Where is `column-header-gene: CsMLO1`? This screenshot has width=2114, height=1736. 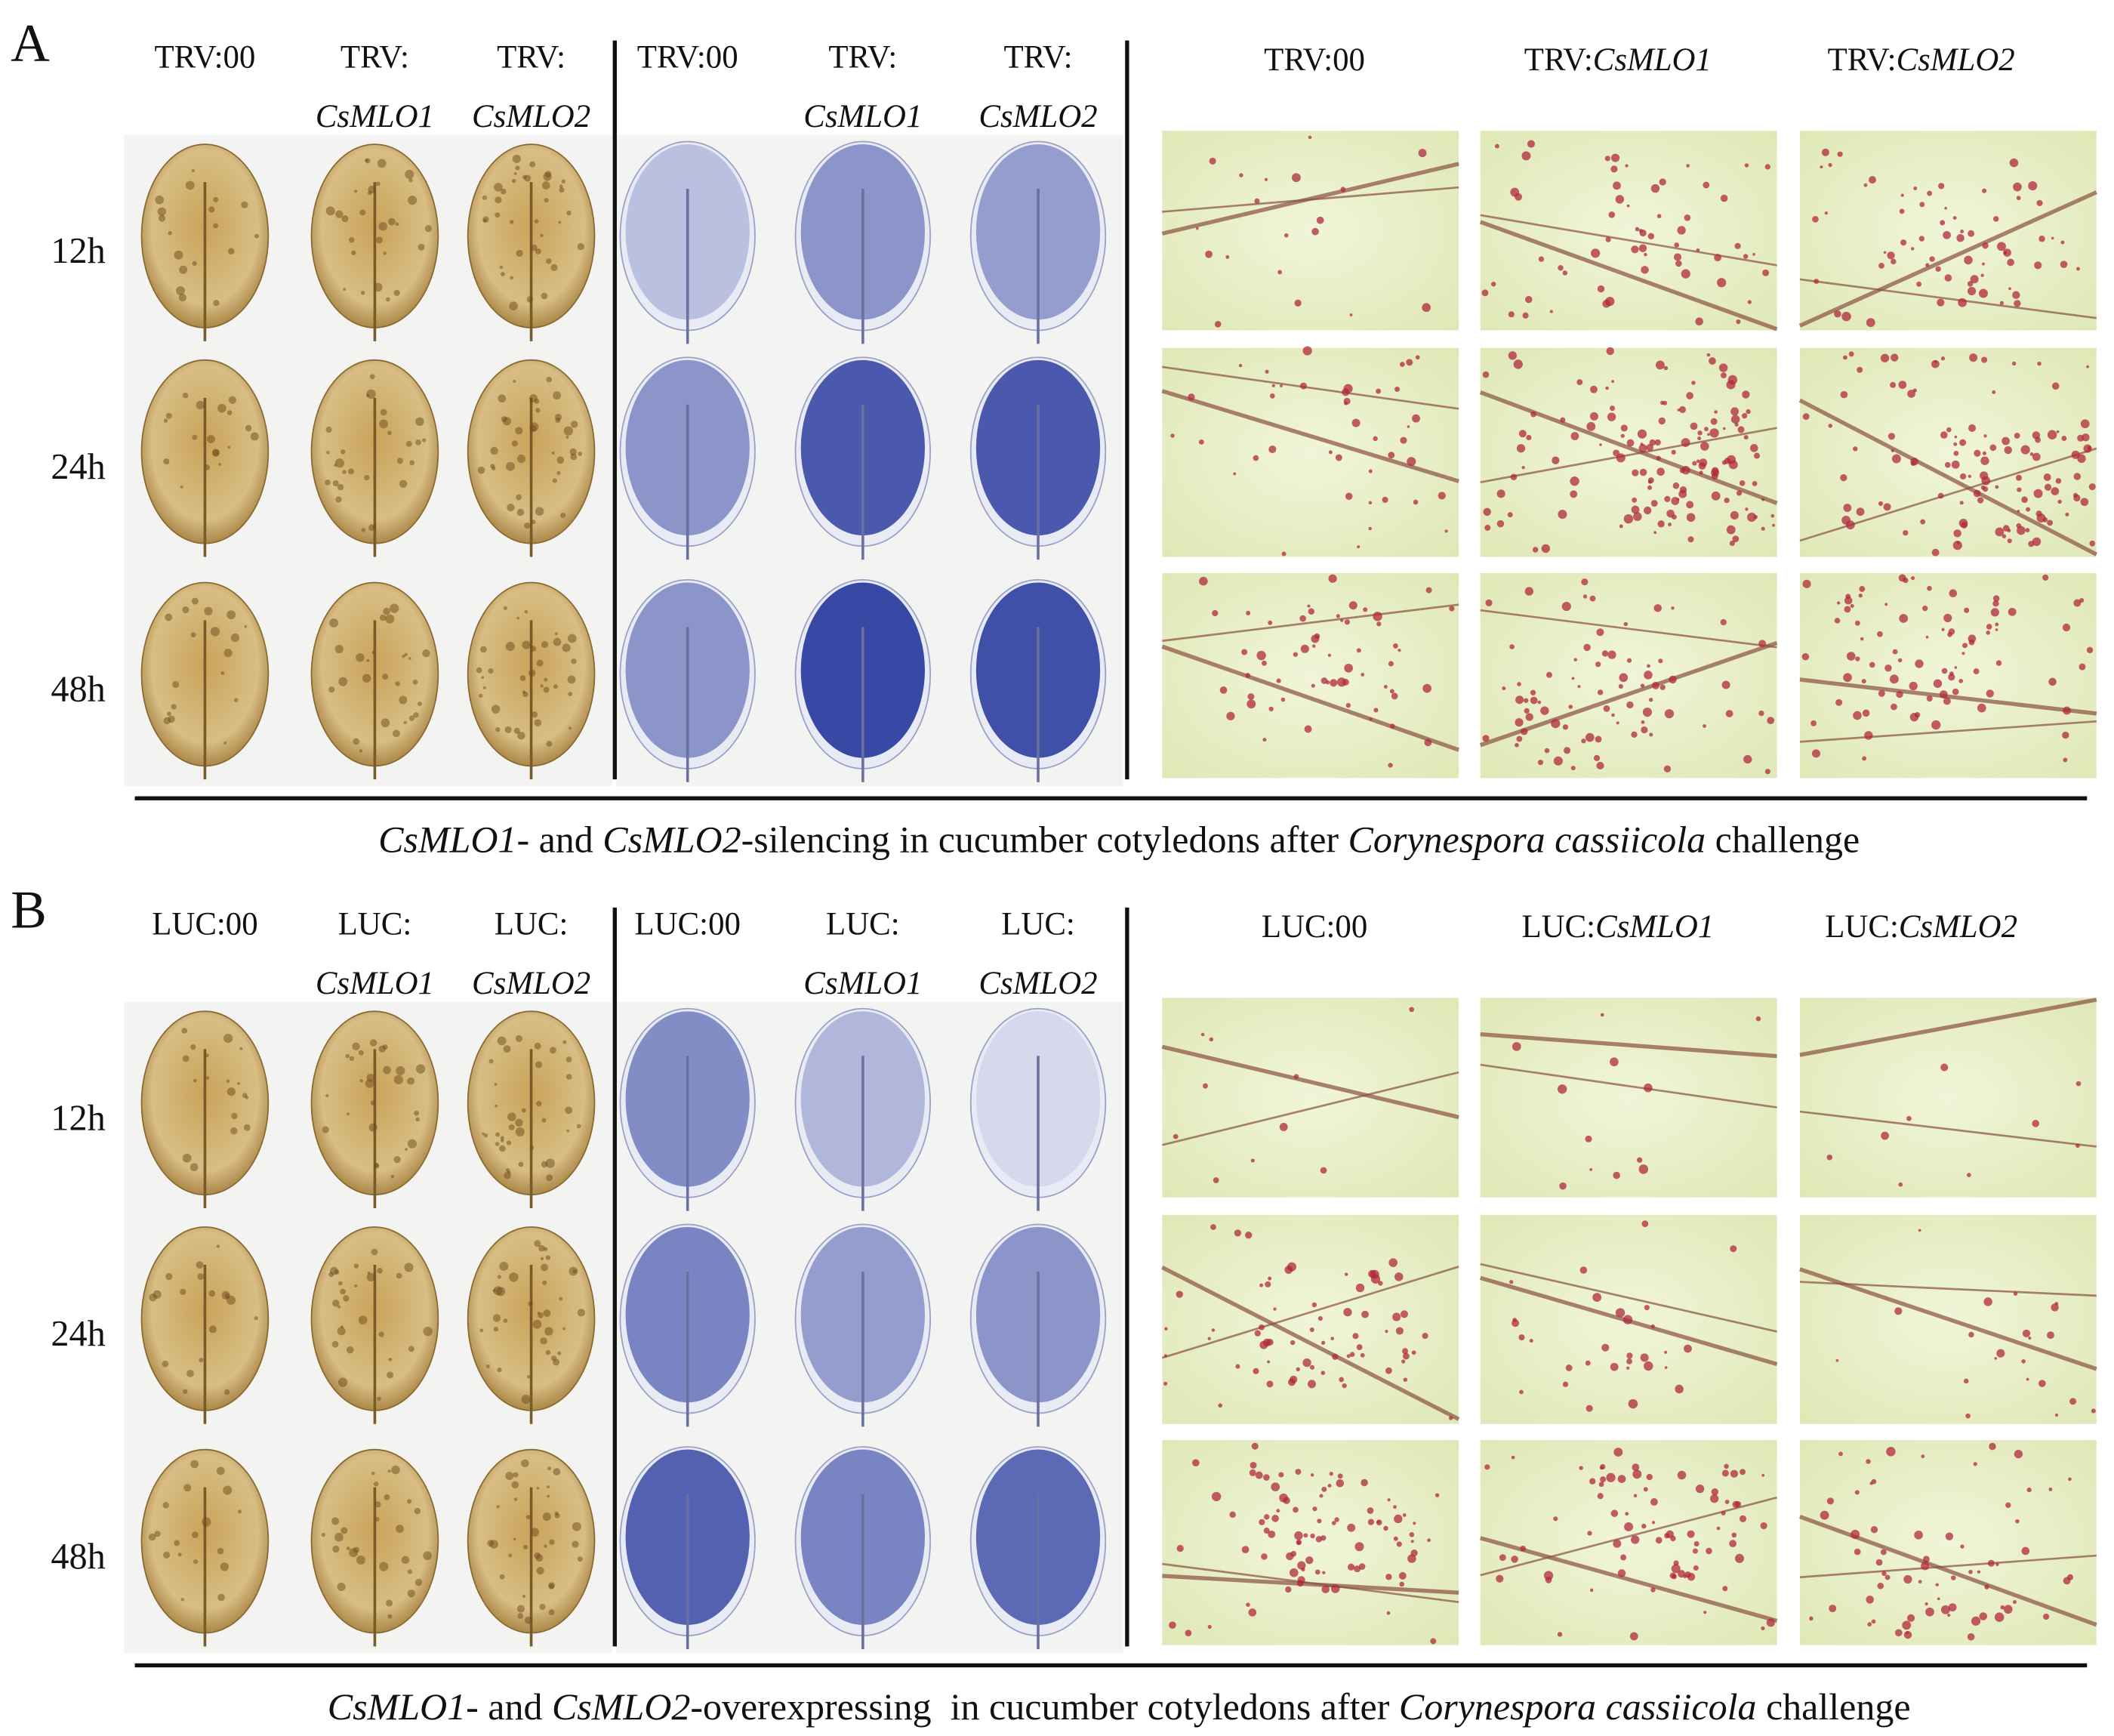
column-header-gene: CsMLO1 is located at coordinates (863, 117).